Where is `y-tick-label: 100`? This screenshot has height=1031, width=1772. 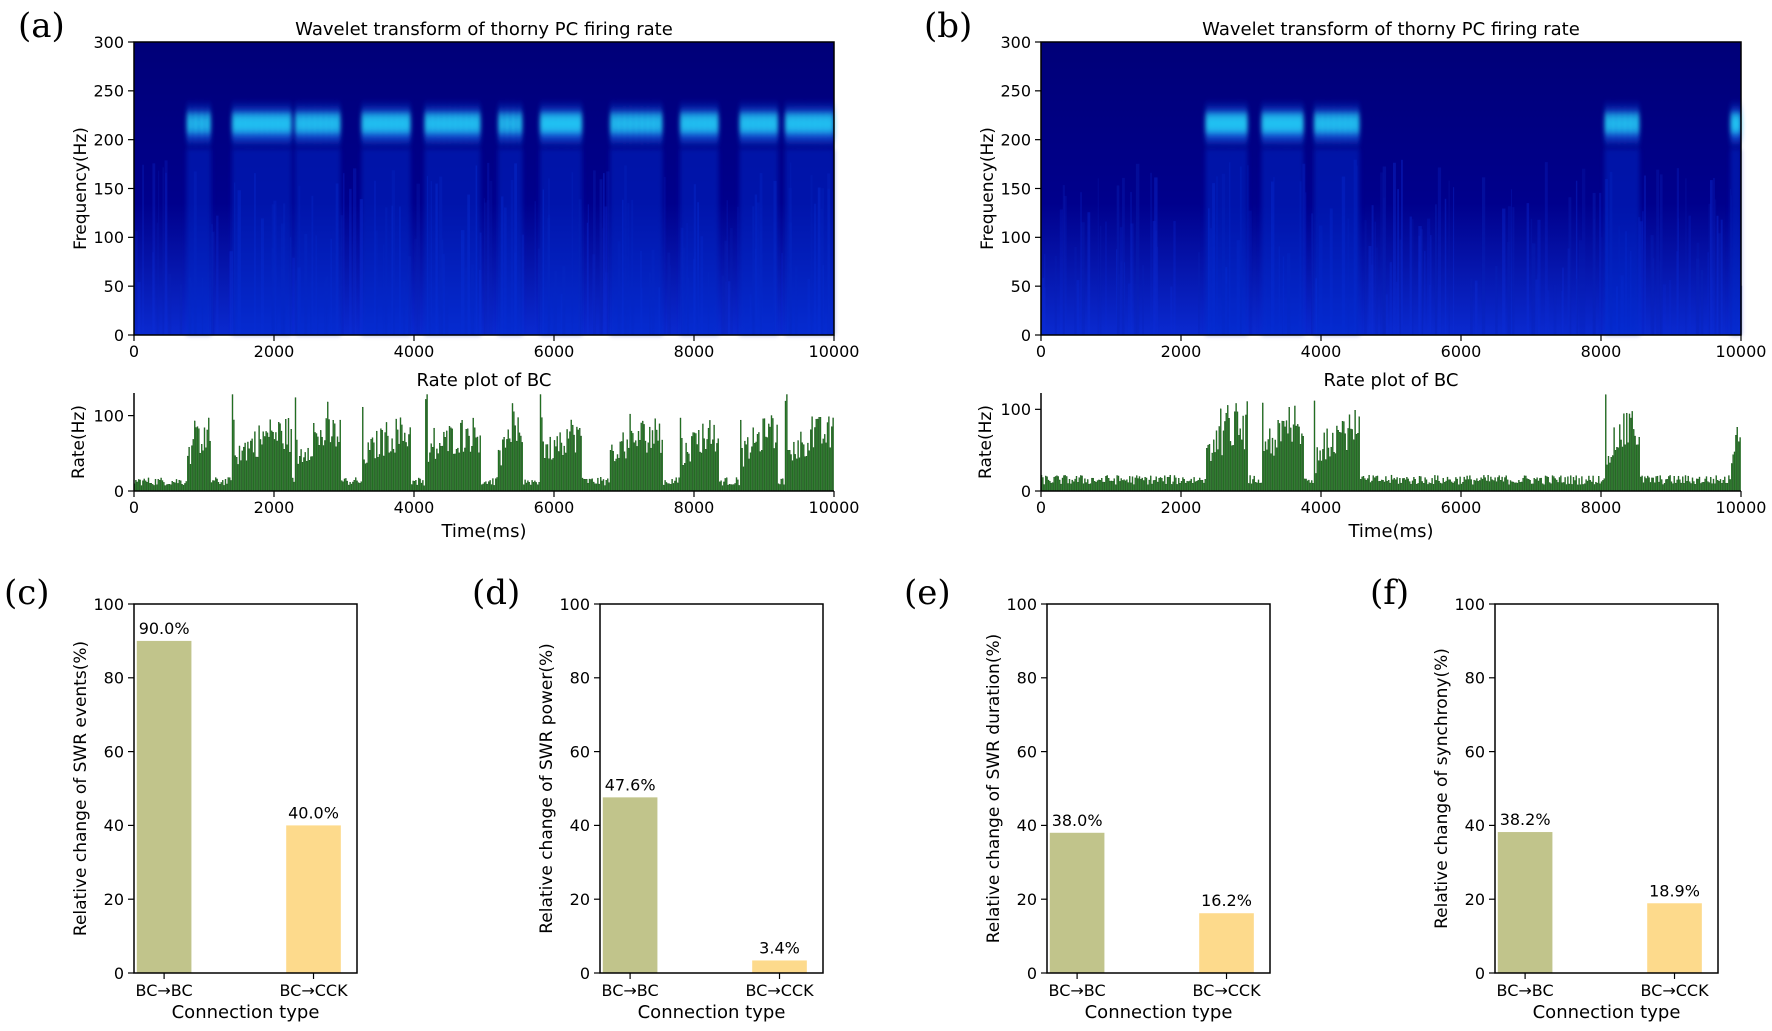
y-tick-label: 100 is located at coordinates (1015, 237).